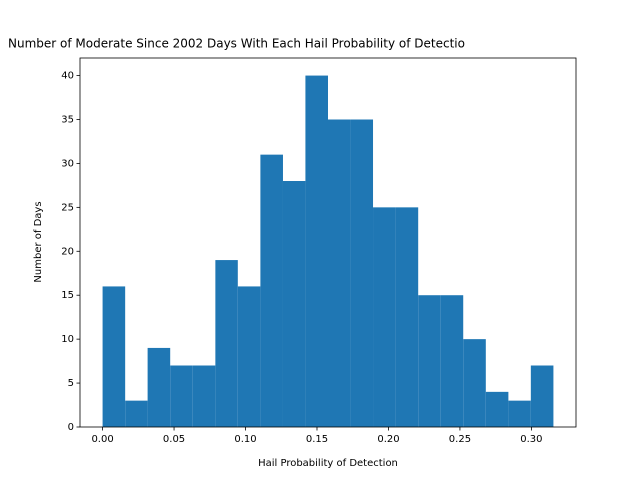  What do you see at coordinates (67, 120) in the screenshot?
I see `y-tick-label: 35` at bounding box center [67, 120].